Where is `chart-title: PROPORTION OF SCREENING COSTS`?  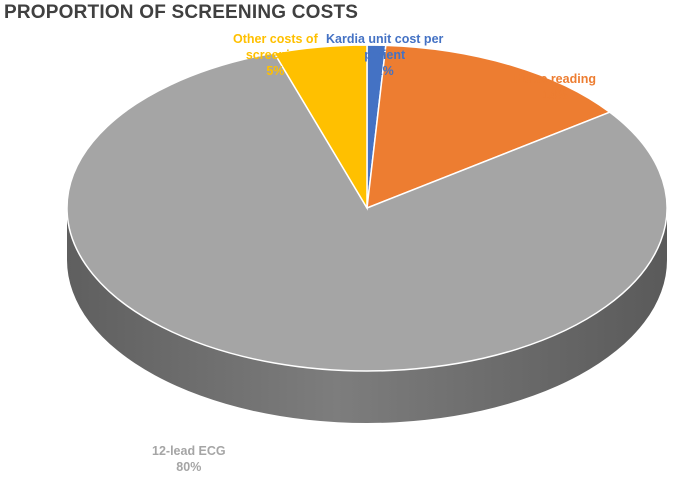
chart-title: PROPORTION OF SCREENING COSTS is located at coordinates (181, 12).